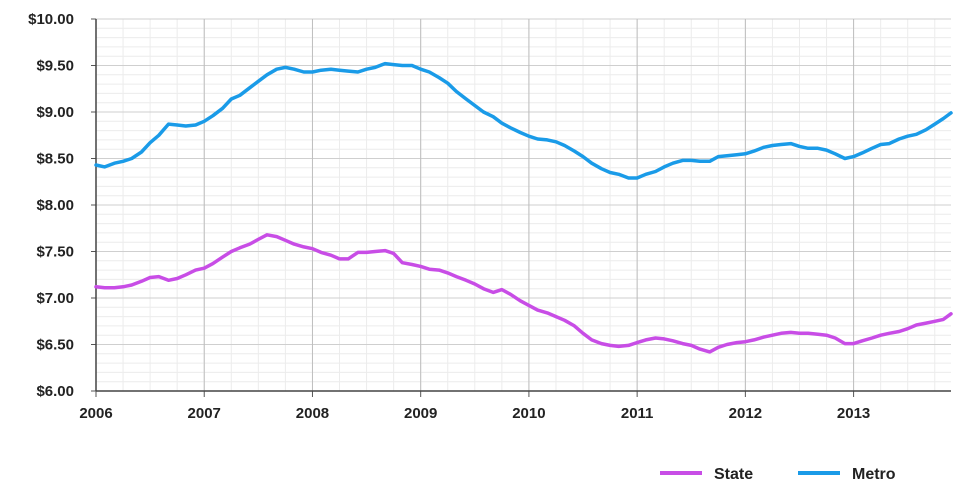  What do you see at coordinates (55, 345) in the screenshot?
I see `y-tick-label: $6.50` at bounding box center [55, 345].